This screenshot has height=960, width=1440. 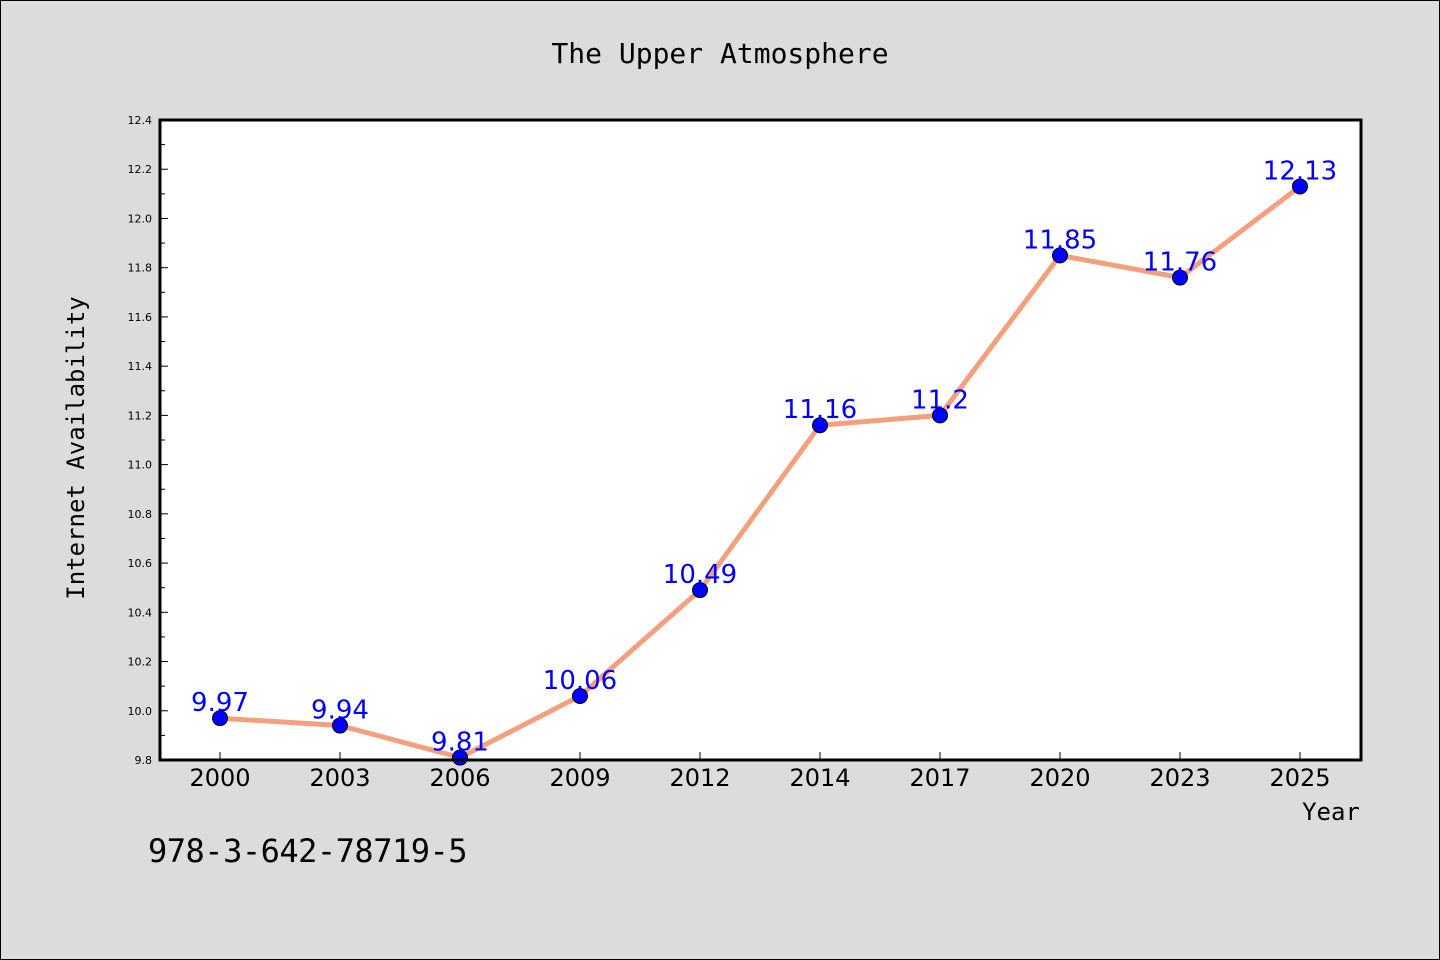 What do you see at coordinates (144, 760) in the screenshot?
I see `y-tick-label: 9.8` at bounding box center [144, 760].